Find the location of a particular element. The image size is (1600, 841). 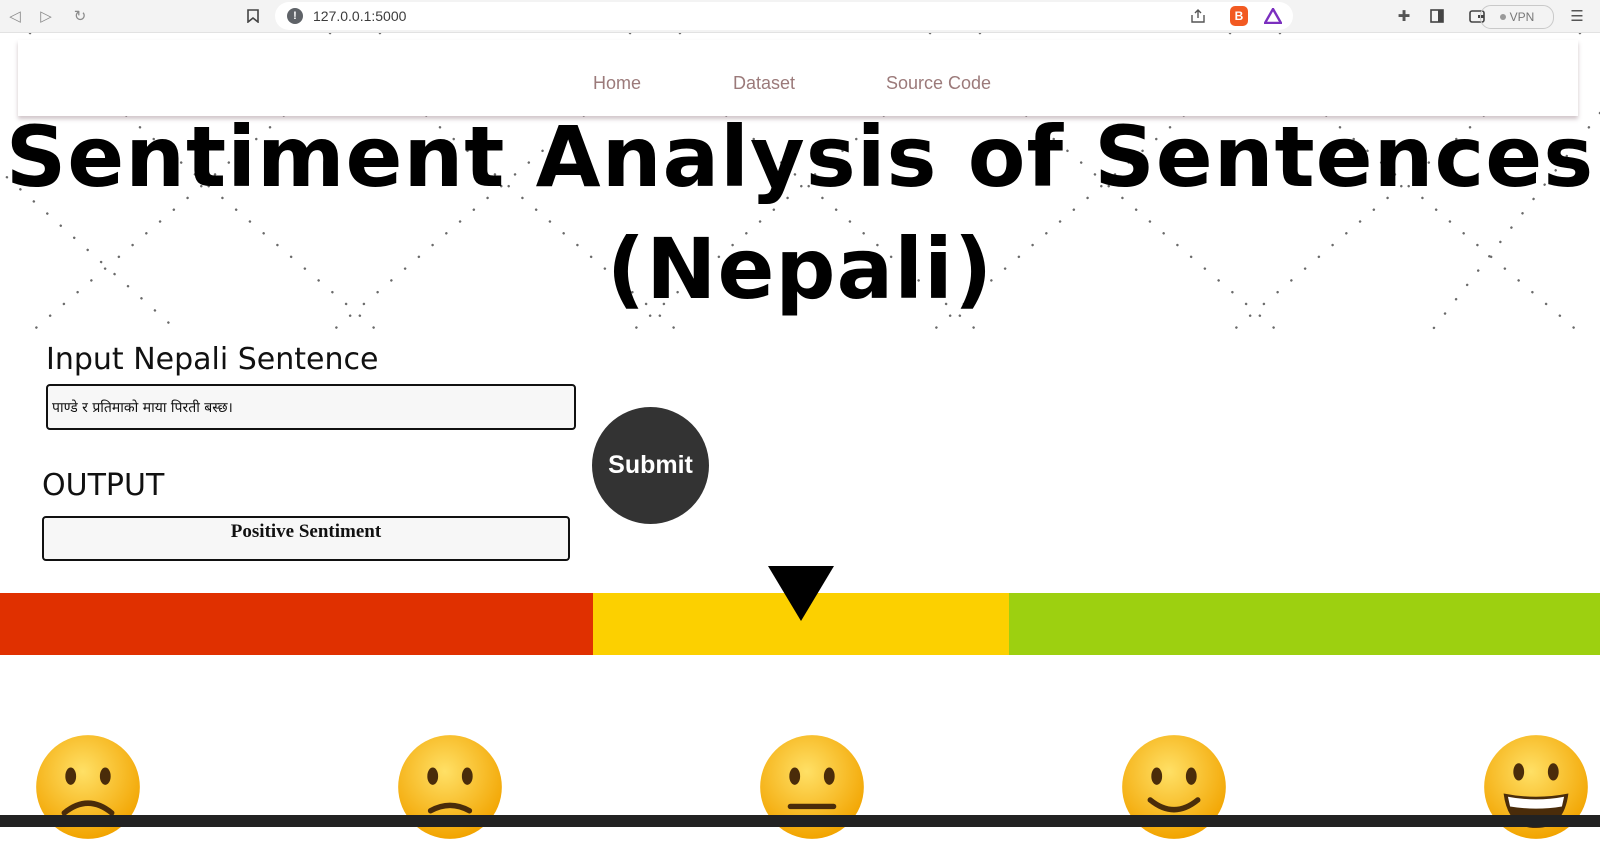

sad-face-icon is located at coordinates (88, 787).